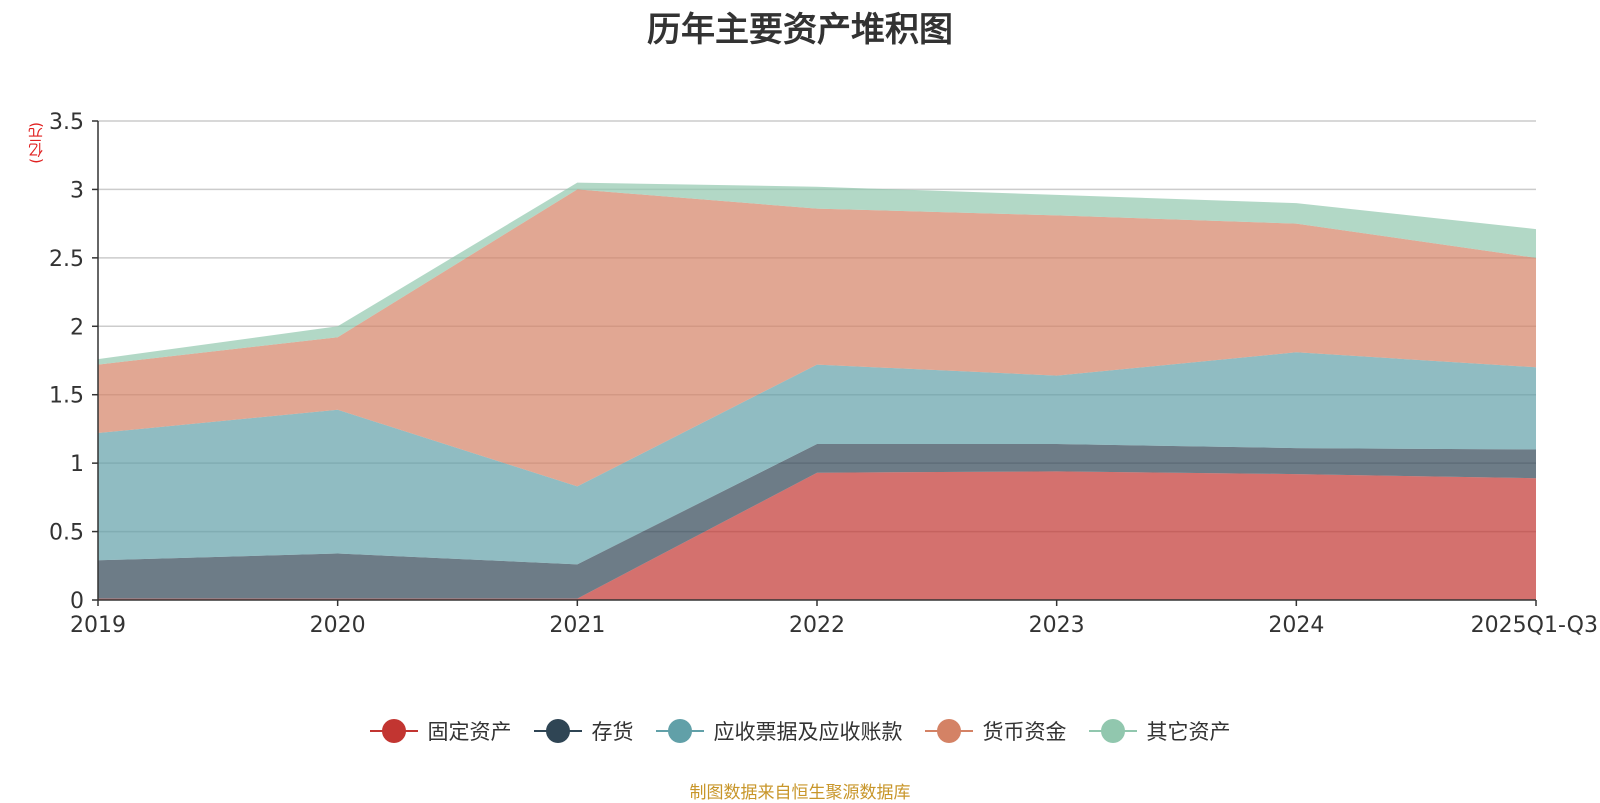 The height and width of the screenshot is (803, 1600). I want to click on legend-label: 应收票据及应收账款, so click(808, 732).